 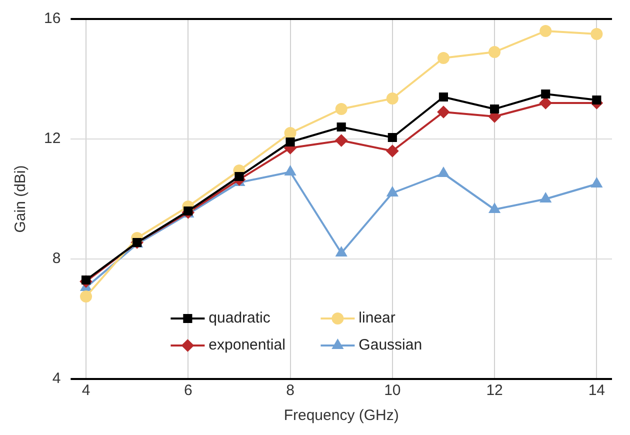 What do you see at coordinates (494, 391) in the screenshot?
I see `x-tick-label: 12` at bounding box center [494, 391].